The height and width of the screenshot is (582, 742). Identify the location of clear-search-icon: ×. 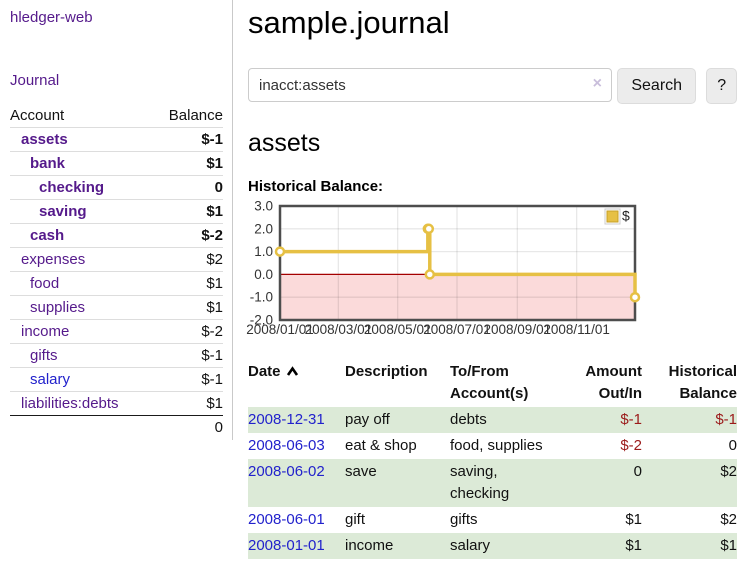
(597, 83).